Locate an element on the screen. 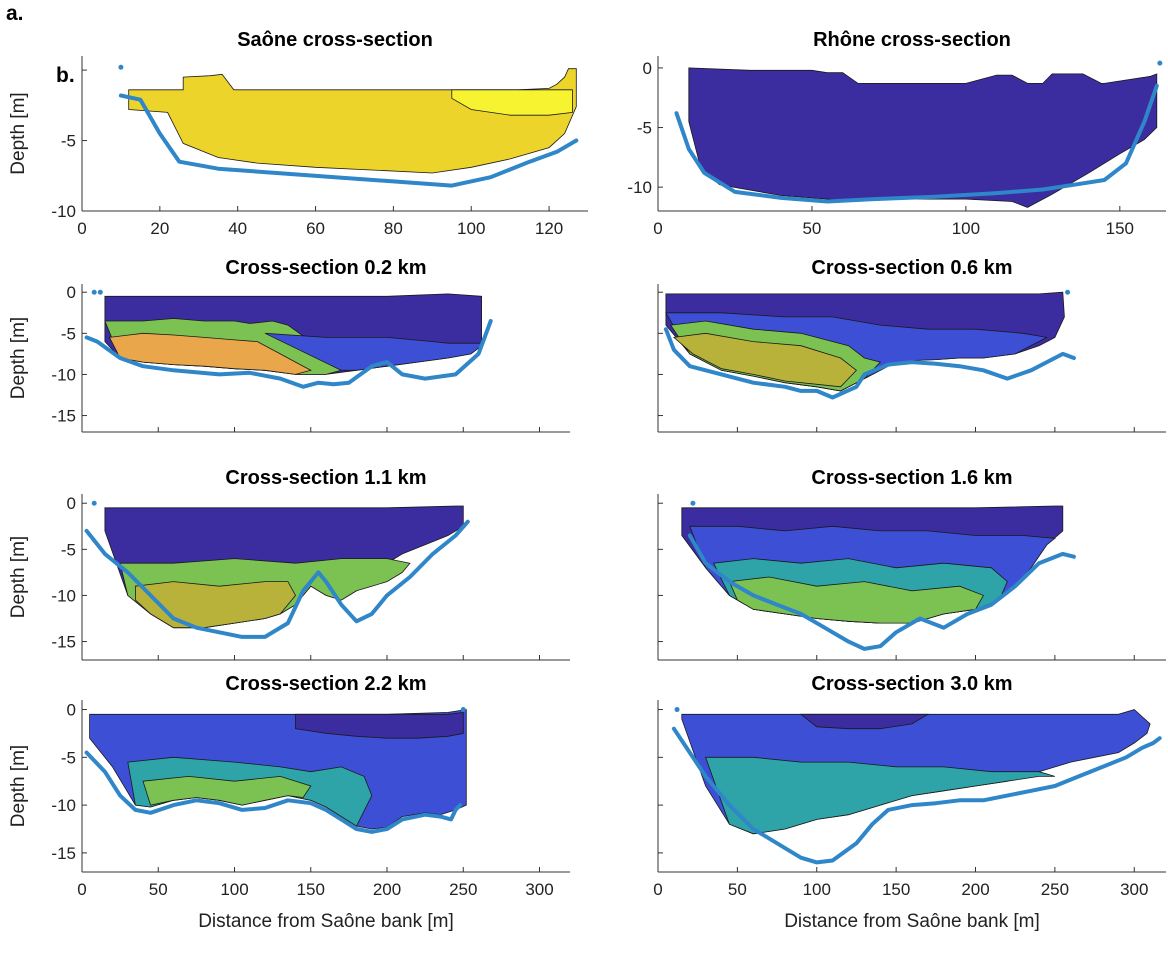  panel-label-b: b. is located at coordinates (65, 75).